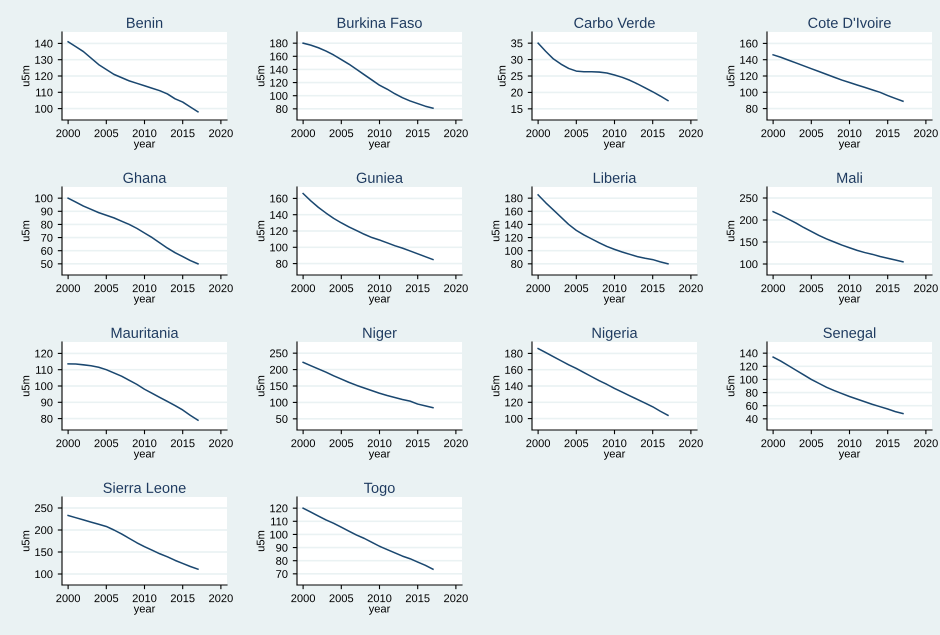 The height and width of the screenshot is (635, 940). What do you see at coordinates (144, 22) in the screenshot?
I see `chart-title: Benin` at bounding box center [144, 22].